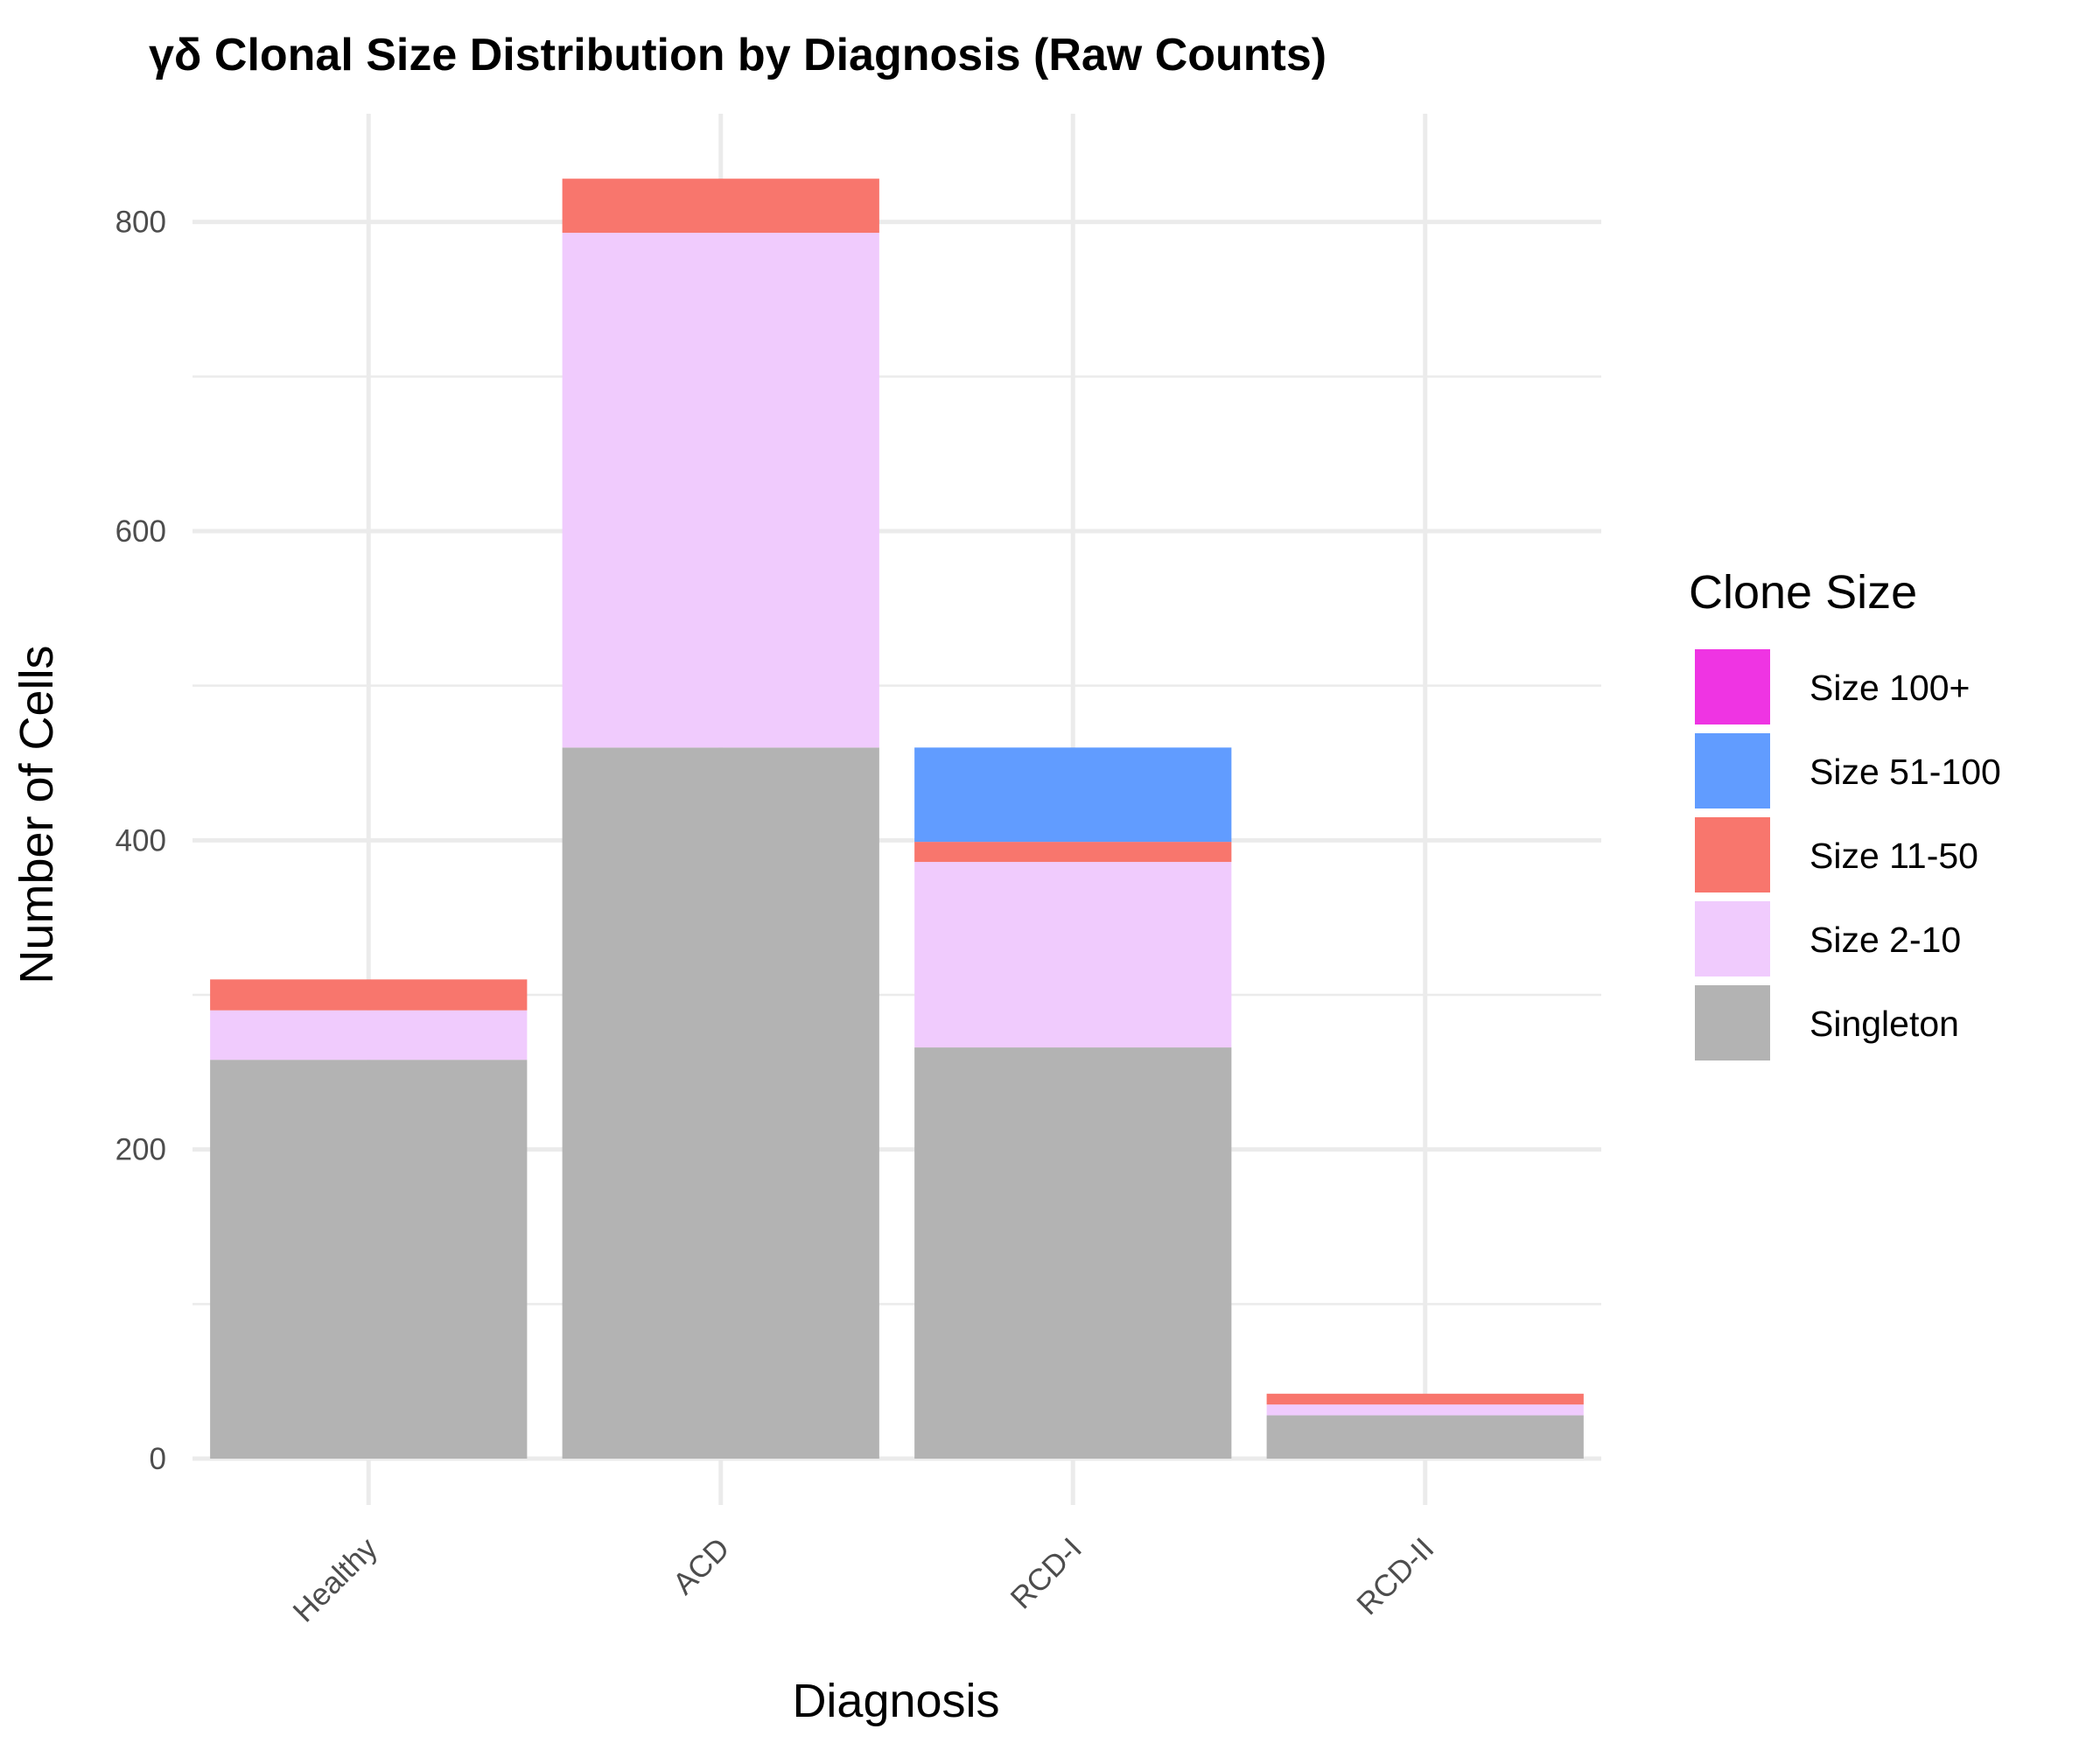 The height and width of the screenshot is (1750, 2100). I want to click on legend-key-size-100-, so click(1732, 686).